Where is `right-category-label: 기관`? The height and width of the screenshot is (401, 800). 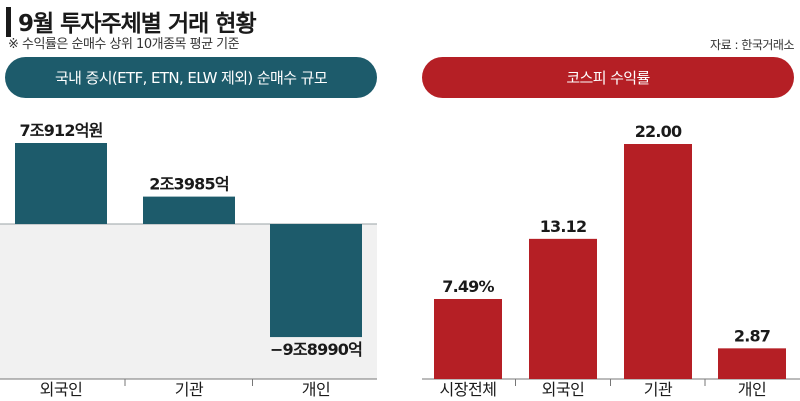
right-category-label: 기관 is located at coordinates (658, 389).